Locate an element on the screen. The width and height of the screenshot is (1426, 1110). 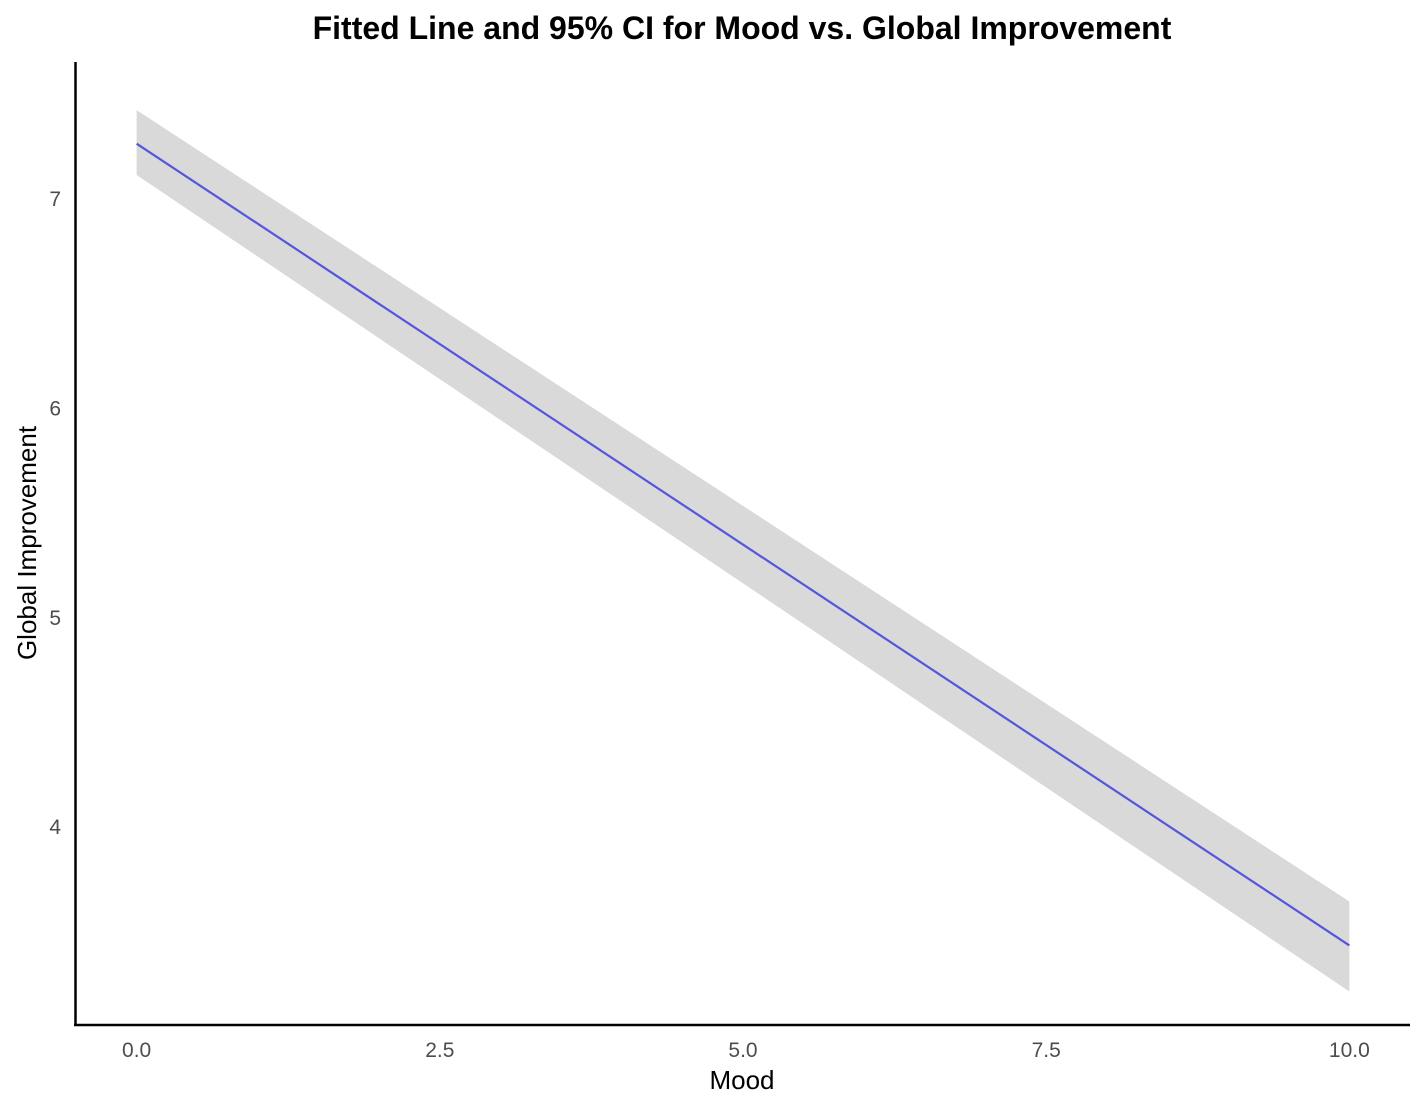
x-tick-label: 5.0 is located at coordinates (742, 1050).